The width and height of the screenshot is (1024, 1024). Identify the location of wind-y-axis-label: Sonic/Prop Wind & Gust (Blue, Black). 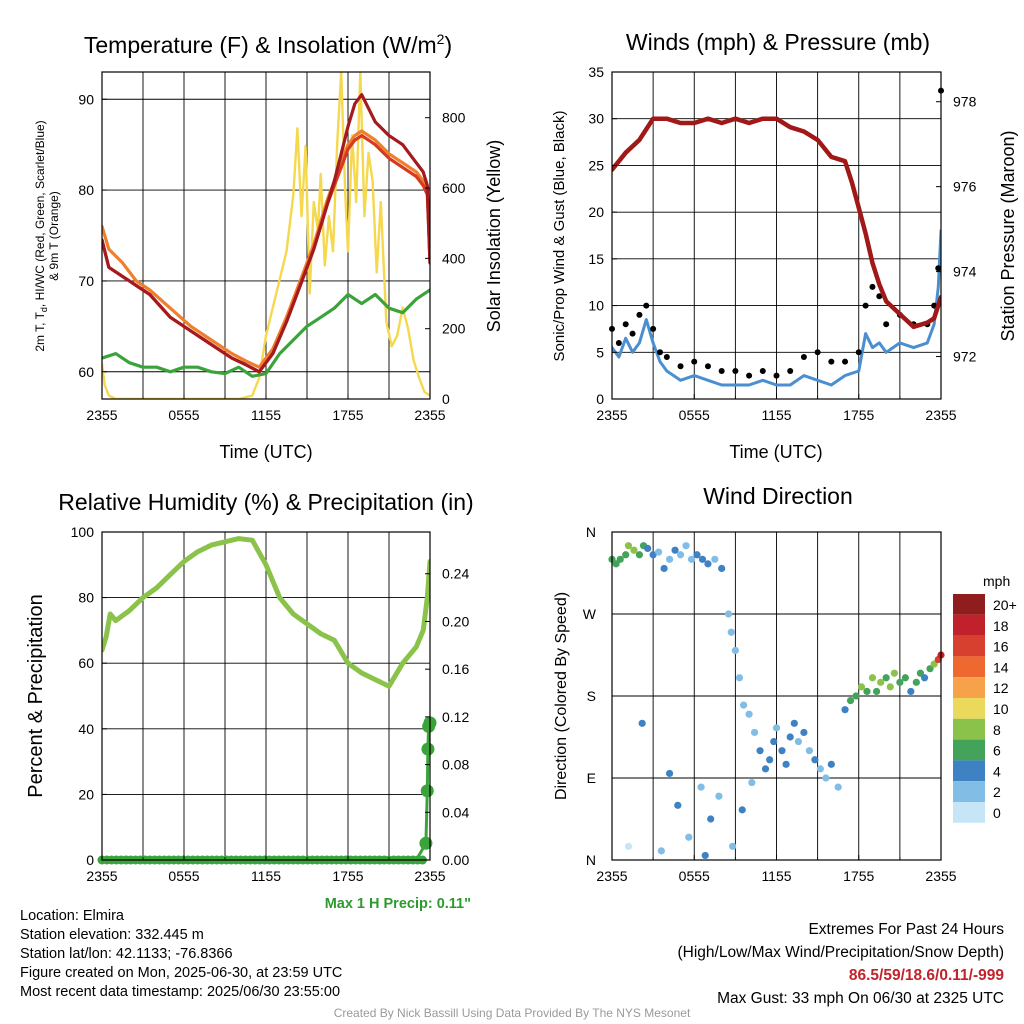
(559, 236).